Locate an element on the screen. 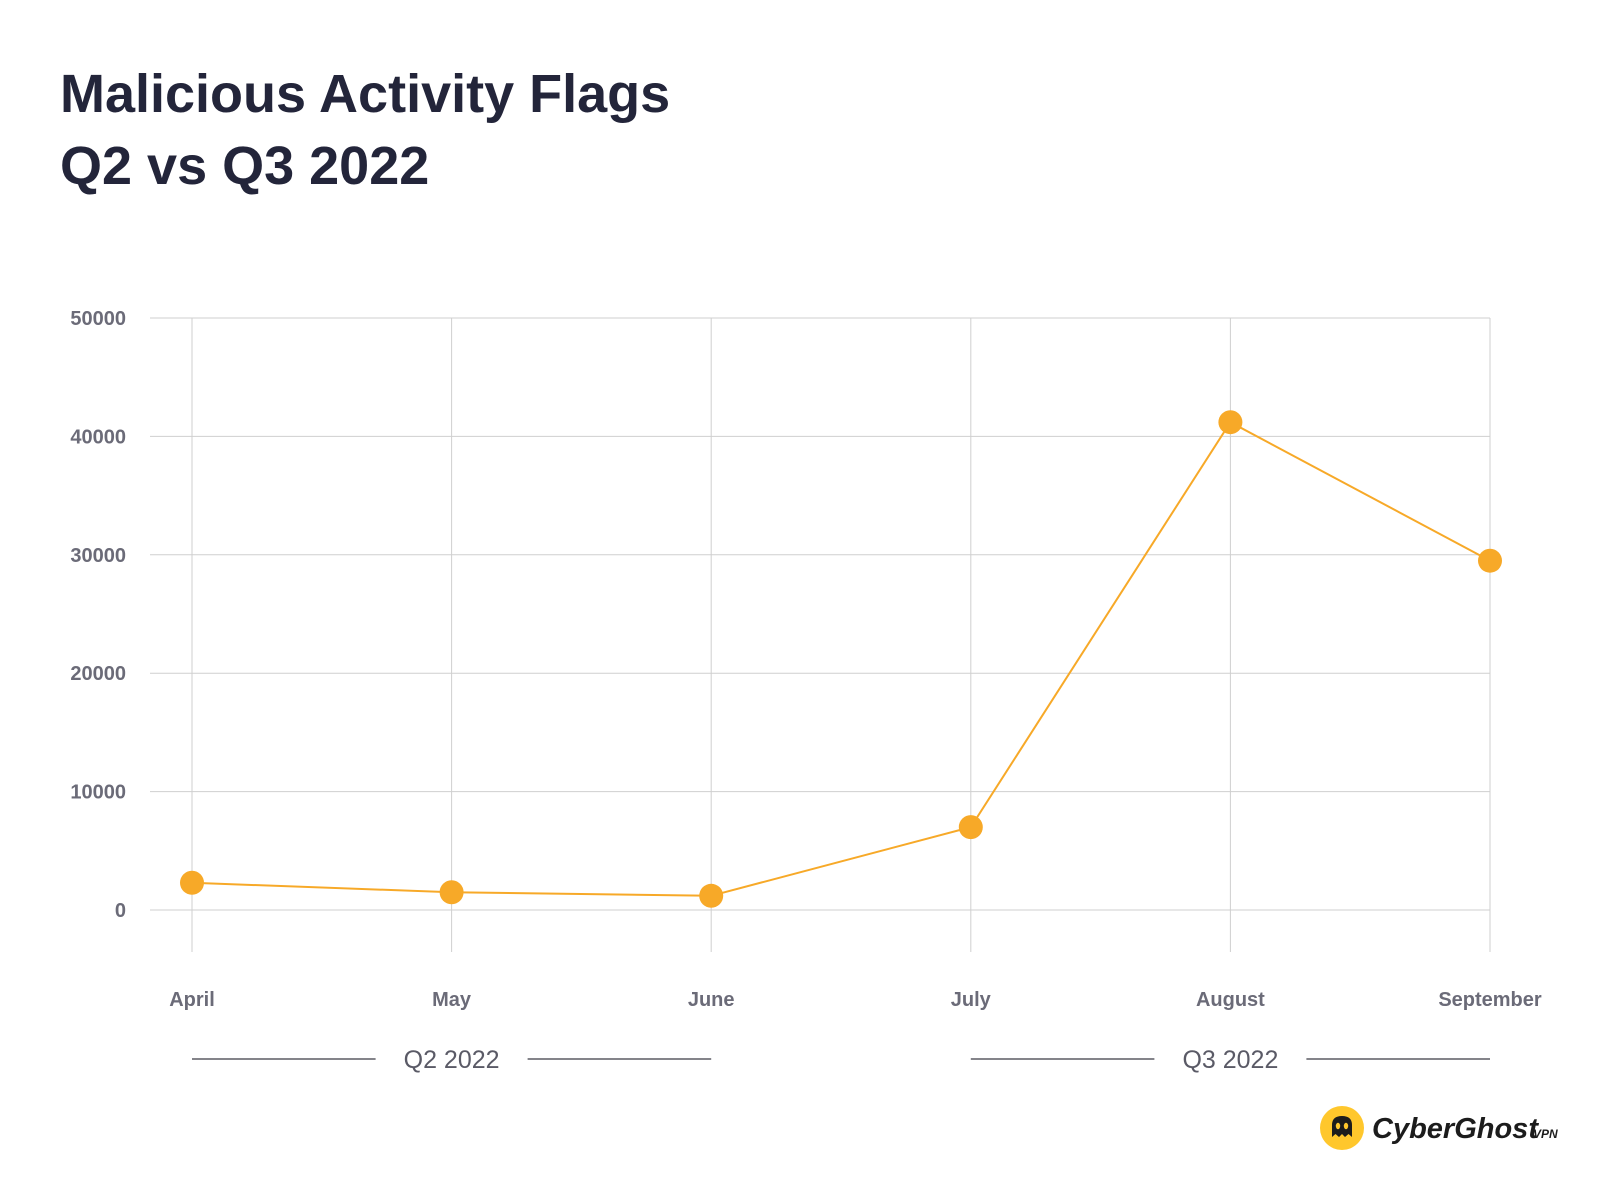  group-label: Q3 2022 is located at coordinates (1230, 1060).